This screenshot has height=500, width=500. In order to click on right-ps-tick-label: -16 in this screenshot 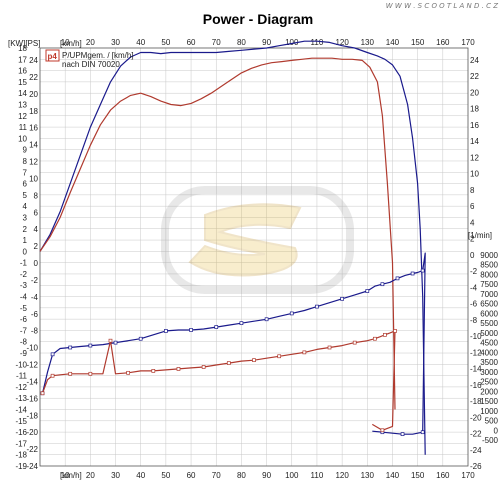, I will do `click(476, 385)`.